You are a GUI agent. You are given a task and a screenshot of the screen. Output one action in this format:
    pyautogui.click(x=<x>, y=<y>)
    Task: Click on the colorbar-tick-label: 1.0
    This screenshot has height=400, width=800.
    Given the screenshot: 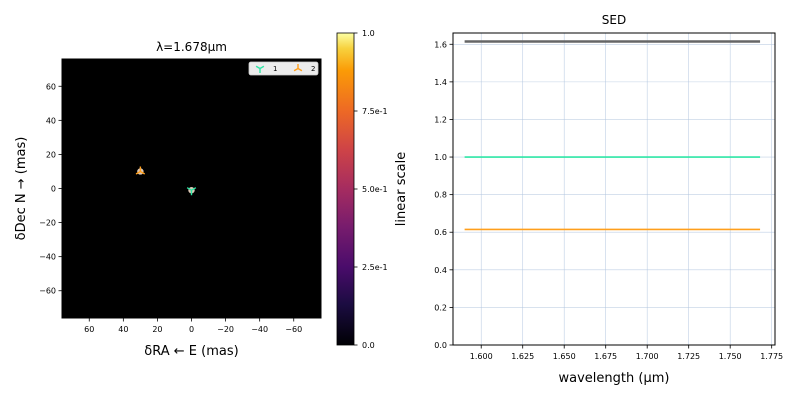 What is the action you would take?
    pyautogui.click(x=368, y=33)
    